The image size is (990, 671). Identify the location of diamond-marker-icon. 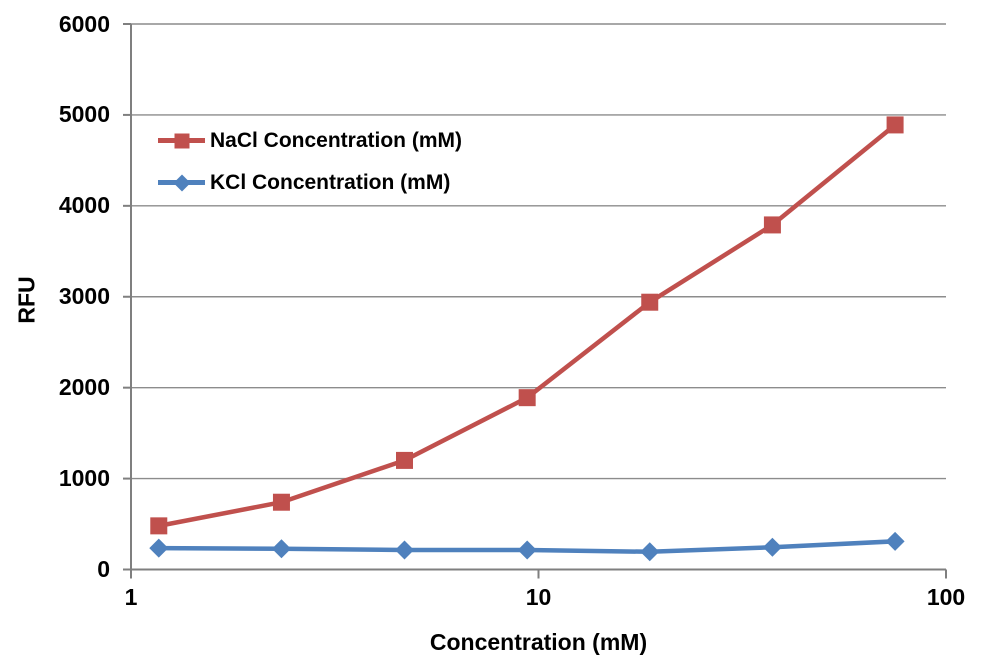
(181, 182).